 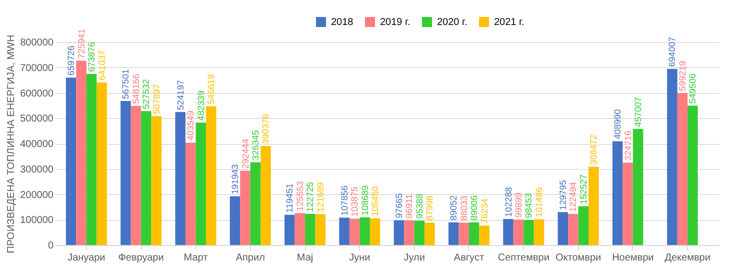 What do you see at coordinates (211, 89) in the screenshot?
I see `data-label: 546619` at bounding box center [211, 89].